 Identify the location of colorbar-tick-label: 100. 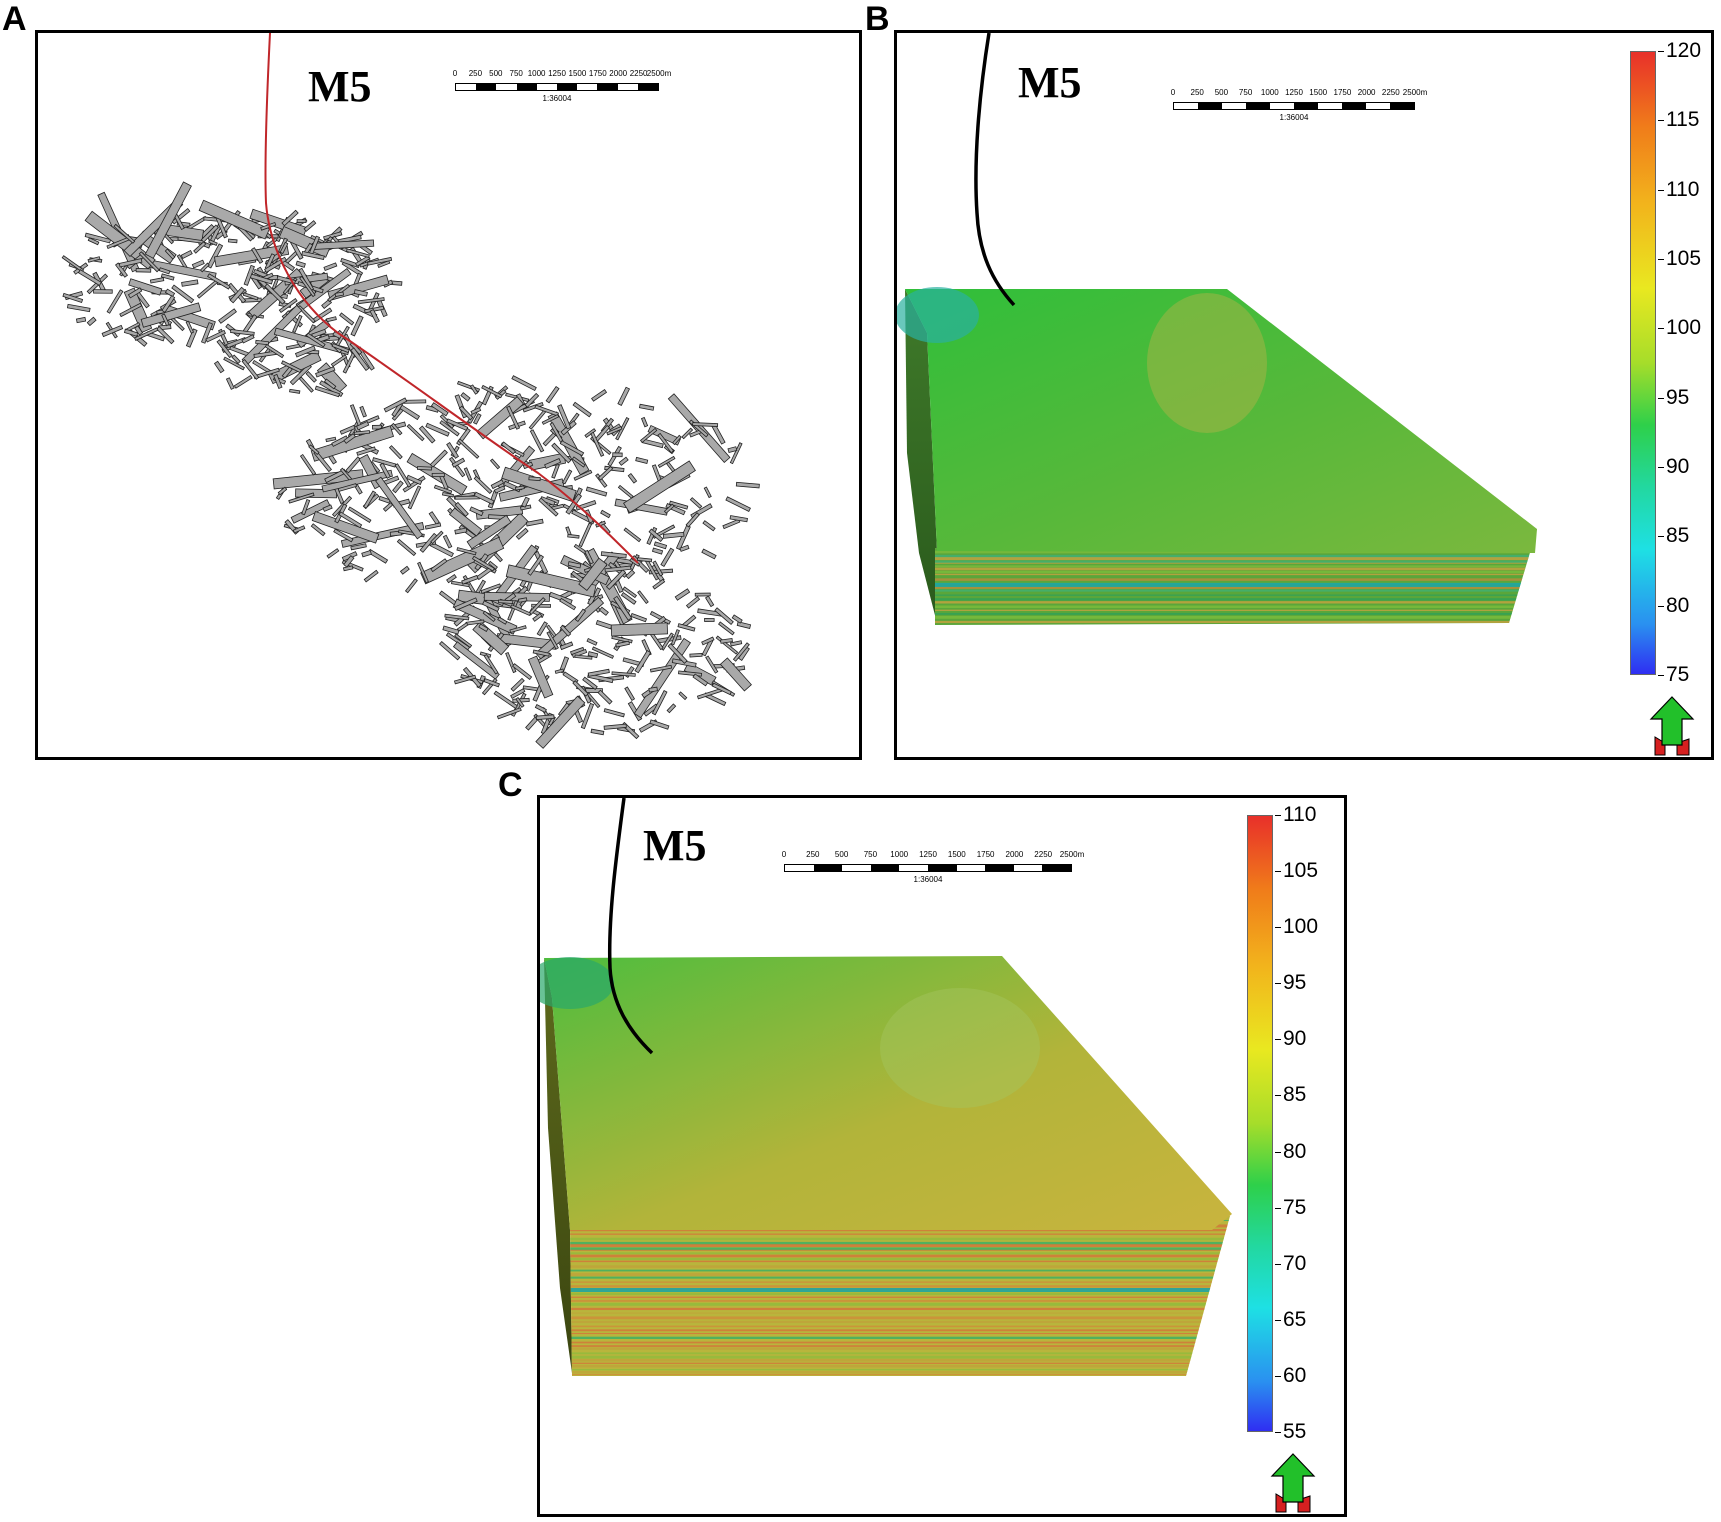
(1296, 927).